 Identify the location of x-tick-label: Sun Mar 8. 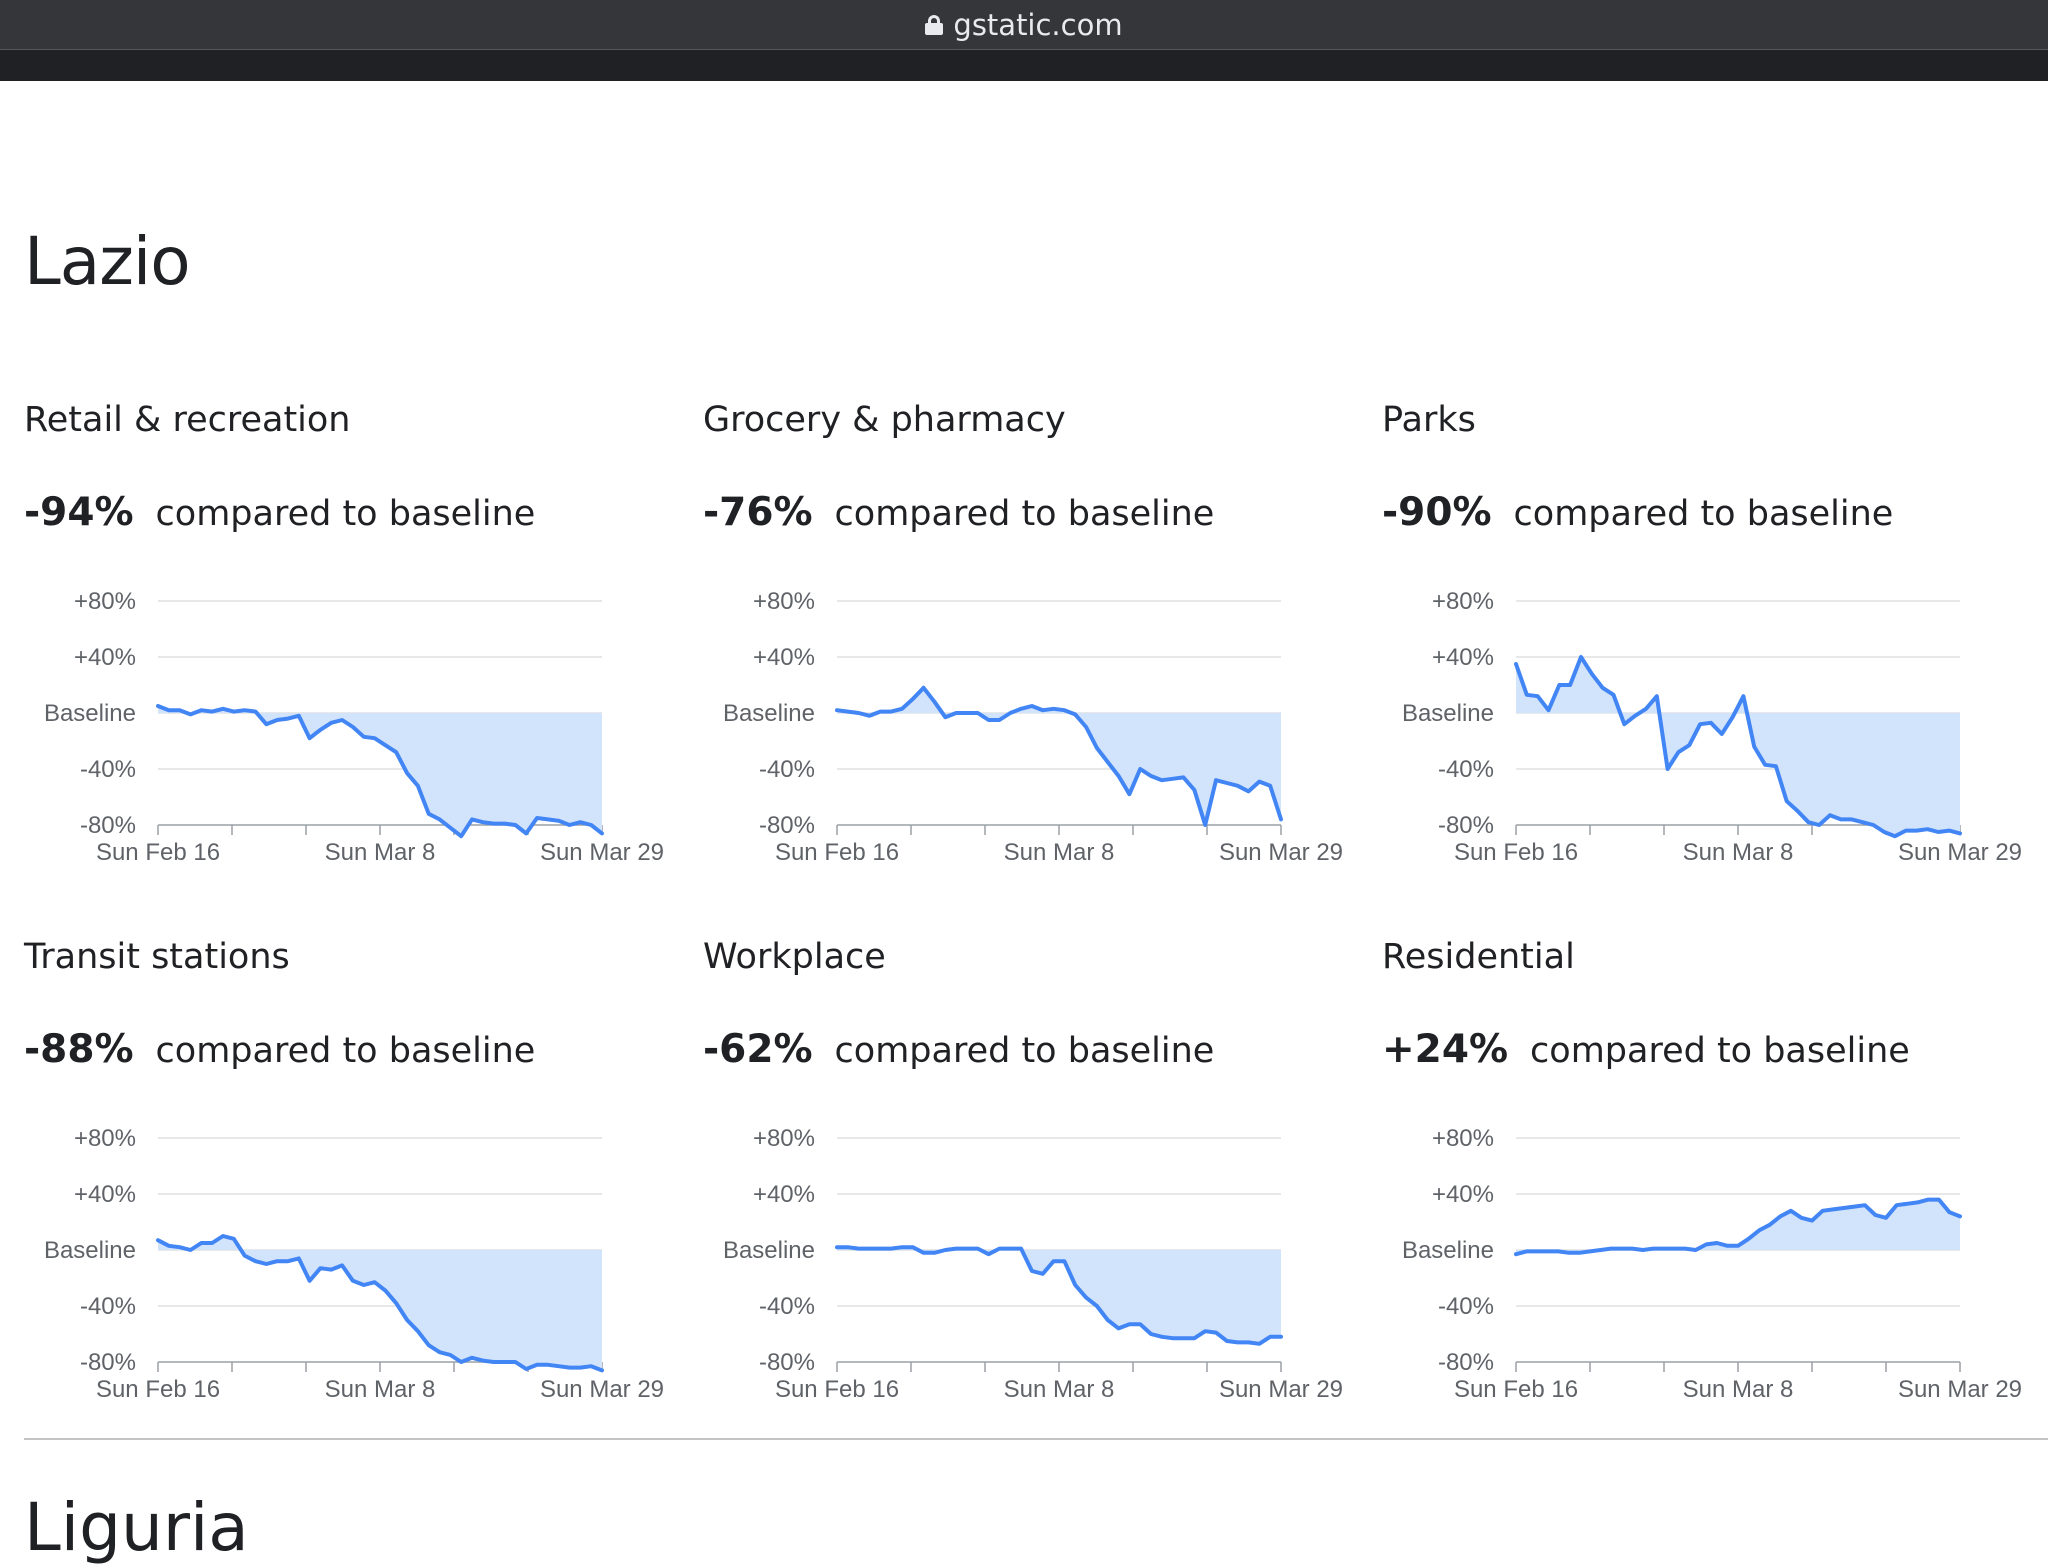
(1059, 1389).